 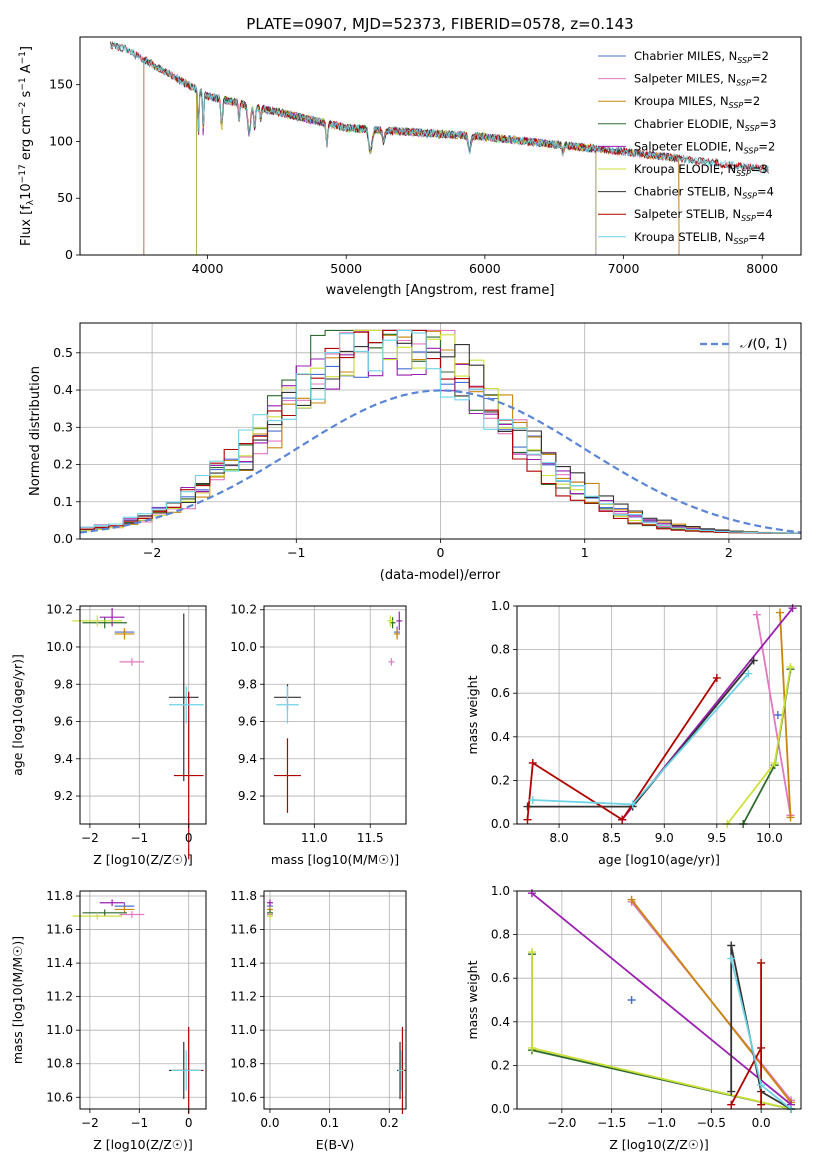 What do you see at coordinates (729, 552) in the screenshot?
I see `x-tick-label: 2` at bounding box center [729, 552].